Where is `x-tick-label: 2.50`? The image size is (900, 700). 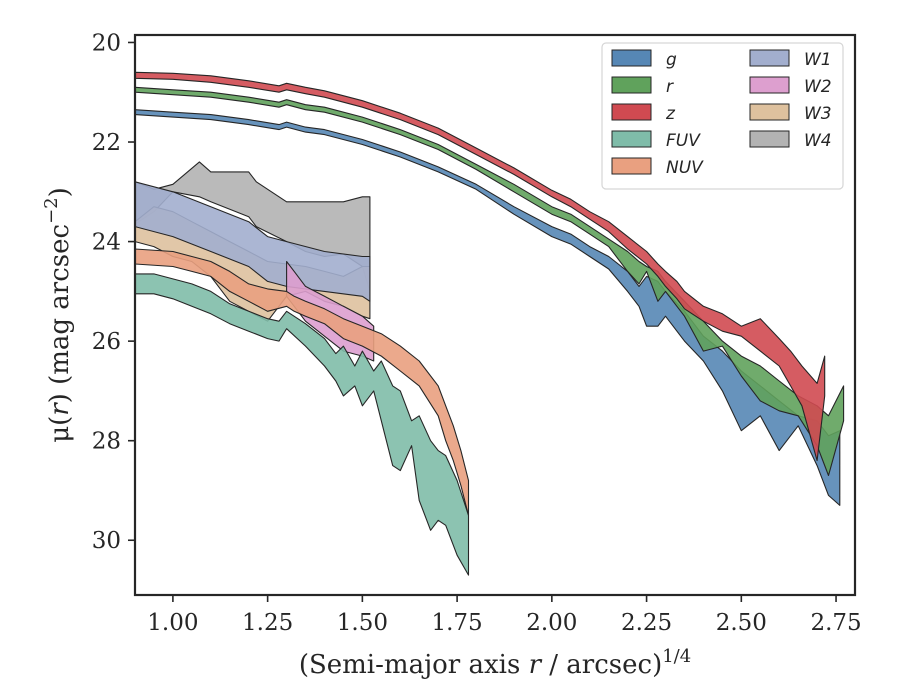 x-tick-label: 2.50 is located at coordinates (741, 623).